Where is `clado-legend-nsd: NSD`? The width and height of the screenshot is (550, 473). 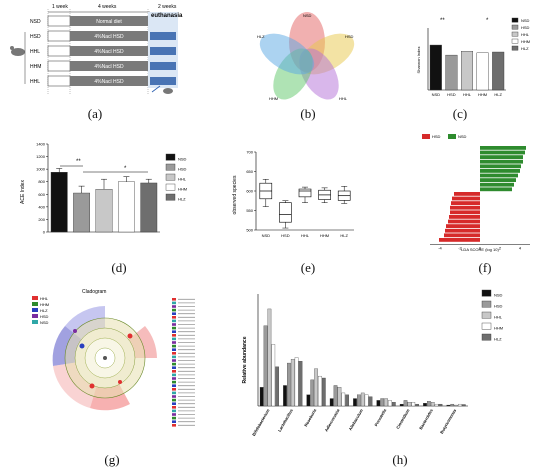 clado-legend-nsd: NSD is located at coordinates (44, 322).